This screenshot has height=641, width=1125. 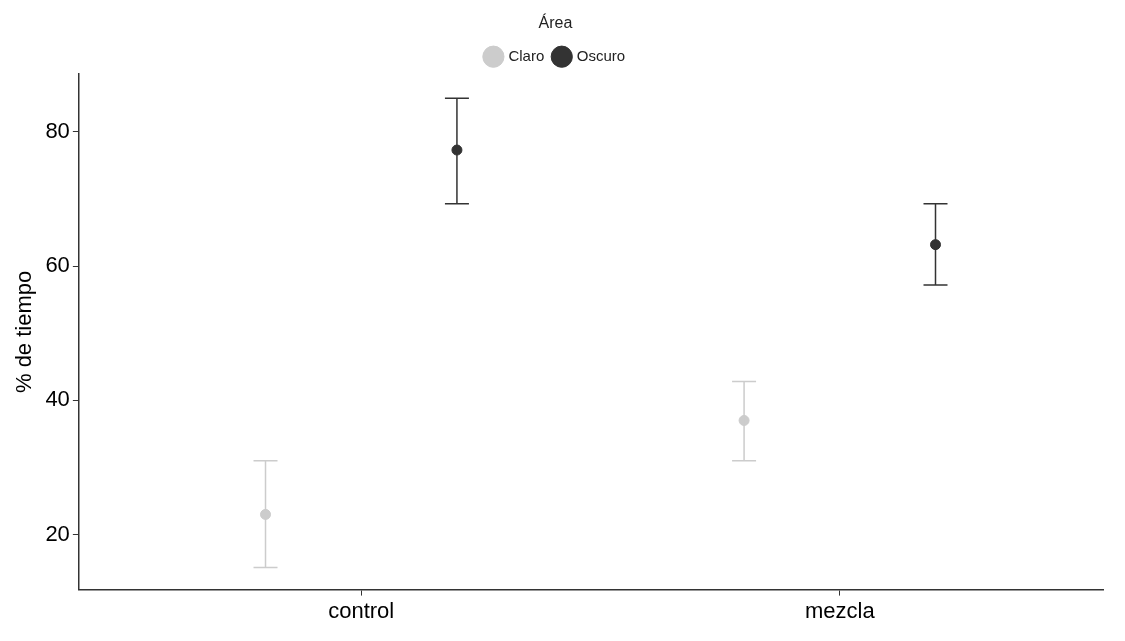 I want to click on y-axis-title: % de tiempo, so click(x=24, y=332).